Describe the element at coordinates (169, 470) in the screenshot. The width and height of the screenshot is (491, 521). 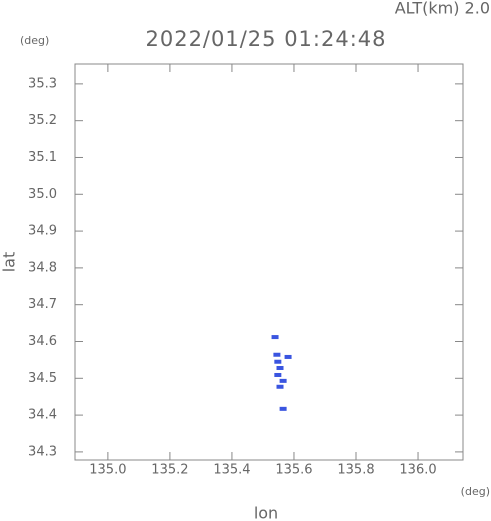
I see `x-tick-label: 135.2` at that location.